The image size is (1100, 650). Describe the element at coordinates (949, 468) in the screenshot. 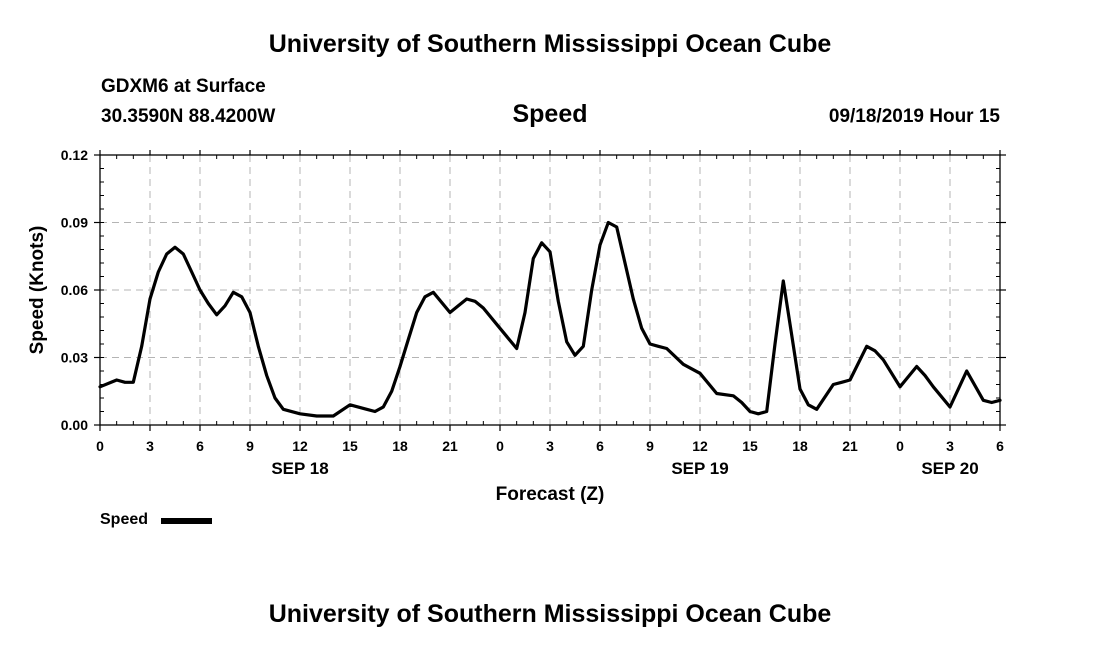

I see `date-label: SEP 20` at that location.